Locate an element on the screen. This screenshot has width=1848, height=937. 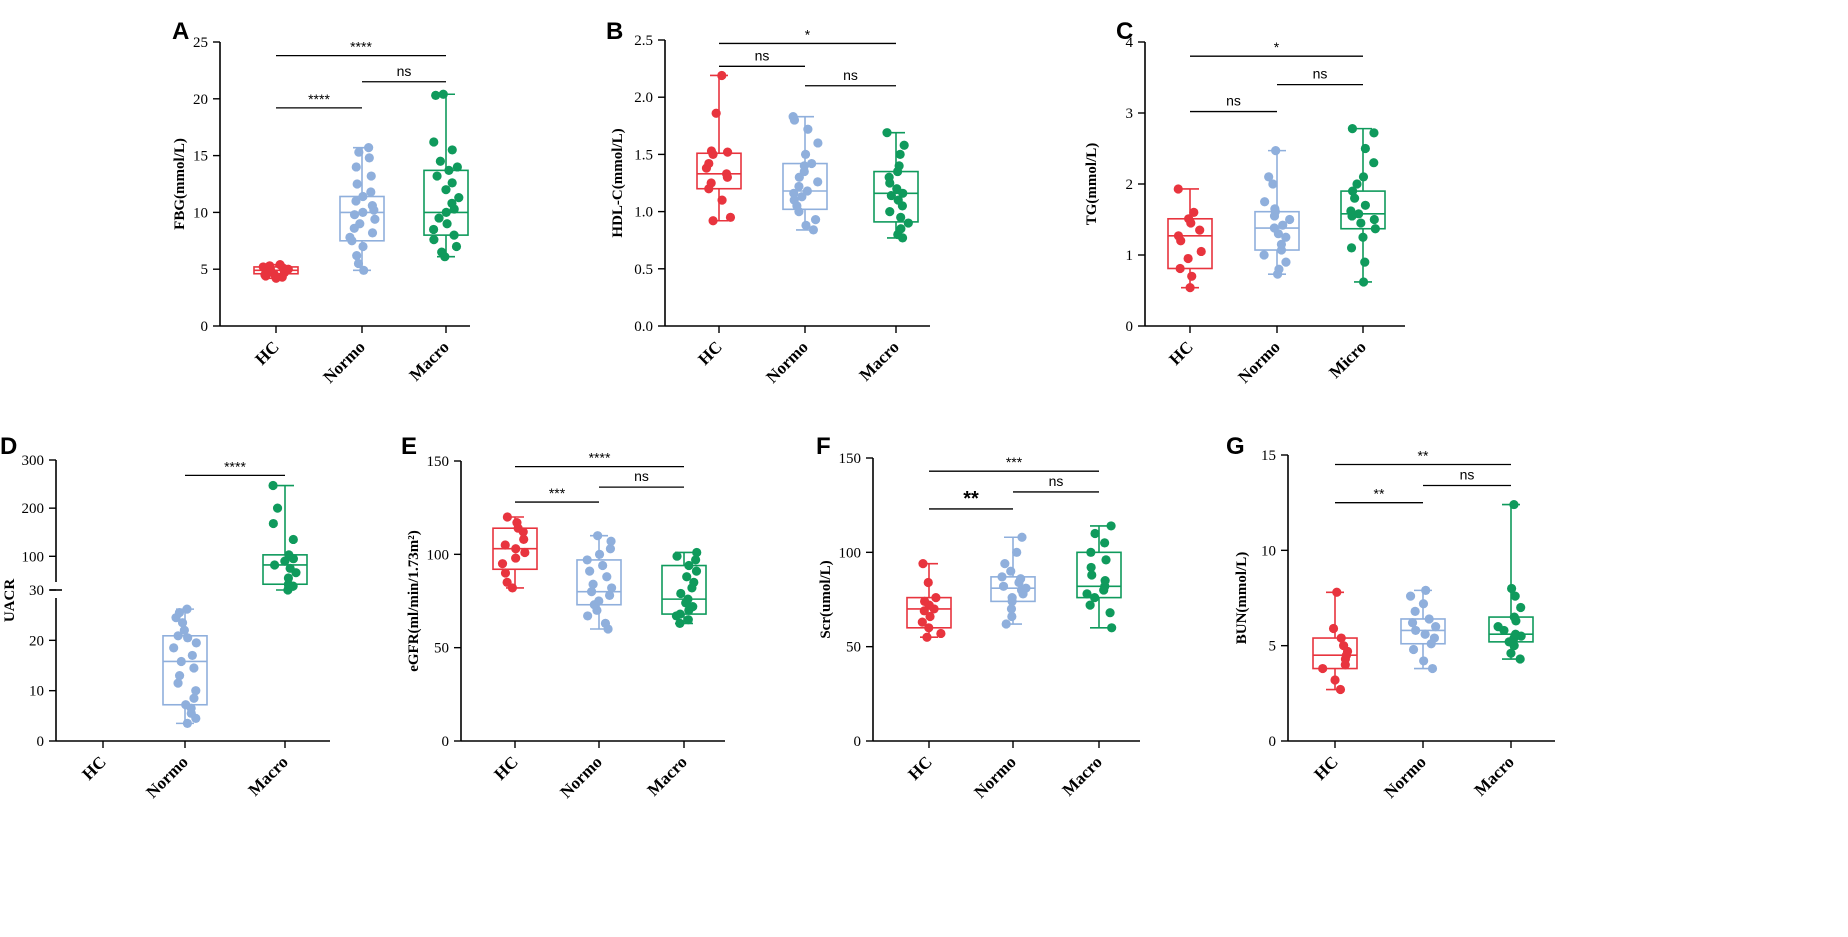
y-axis-label: Scr(umol/L) is located at coordinates (826, 599).